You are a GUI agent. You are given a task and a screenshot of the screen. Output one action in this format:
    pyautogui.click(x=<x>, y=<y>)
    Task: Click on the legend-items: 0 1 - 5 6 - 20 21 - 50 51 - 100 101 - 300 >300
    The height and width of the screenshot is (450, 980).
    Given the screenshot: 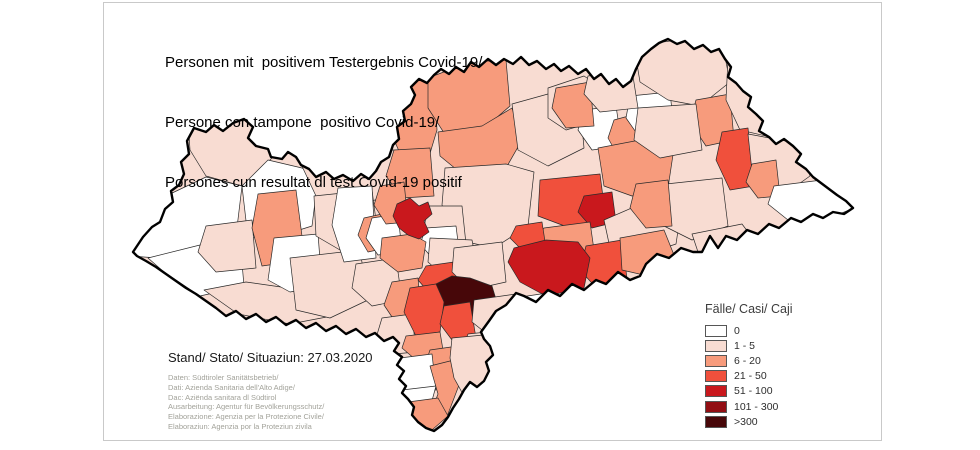 What is the action you would take?
    pyautogui.click(x=749, y=376)
    